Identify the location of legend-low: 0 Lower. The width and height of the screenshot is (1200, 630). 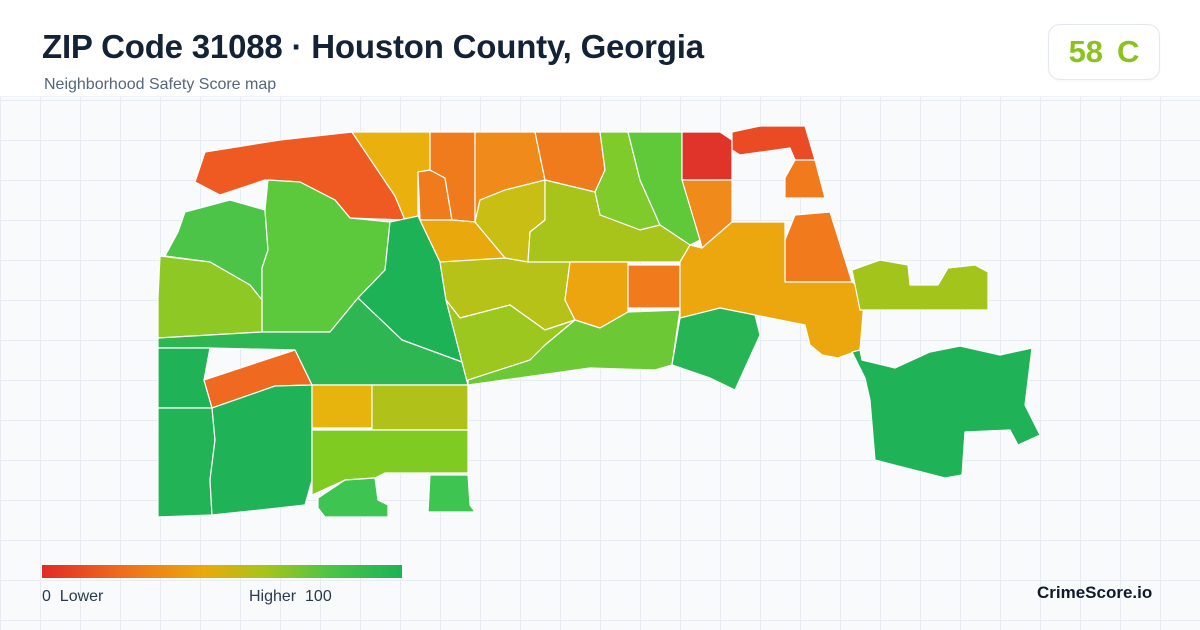
(72, 597).